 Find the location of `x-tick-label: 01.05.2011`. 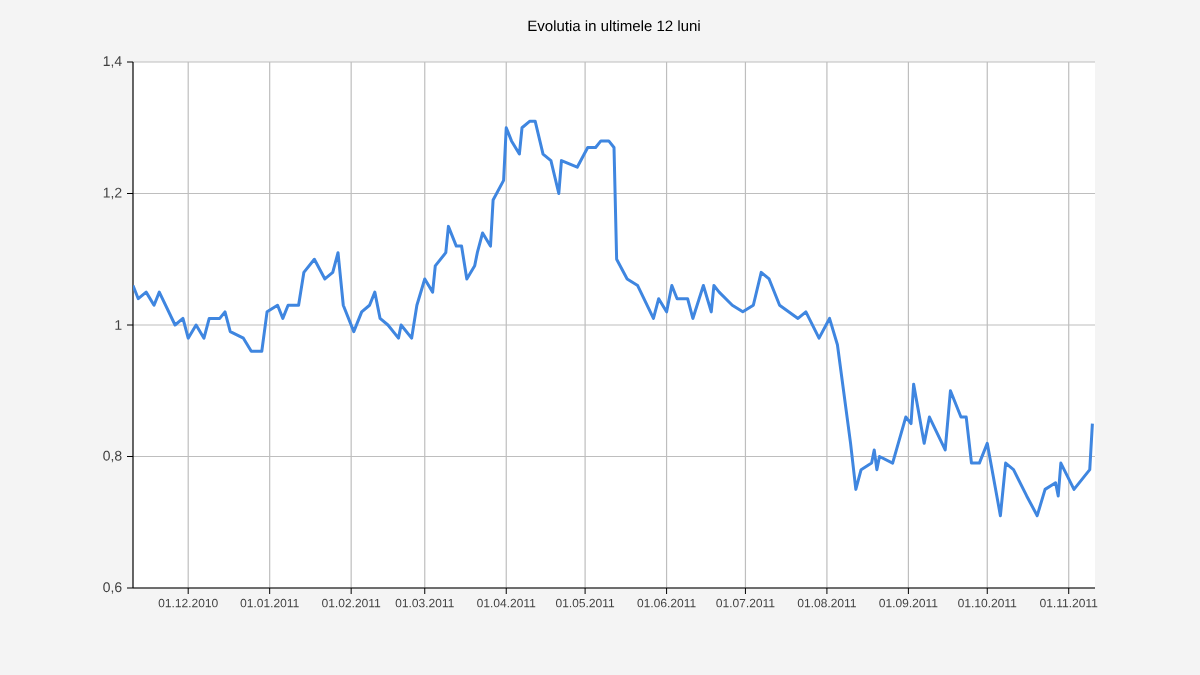

x-tick-label: 01.05.2011 is located at coordinates (585, 603).